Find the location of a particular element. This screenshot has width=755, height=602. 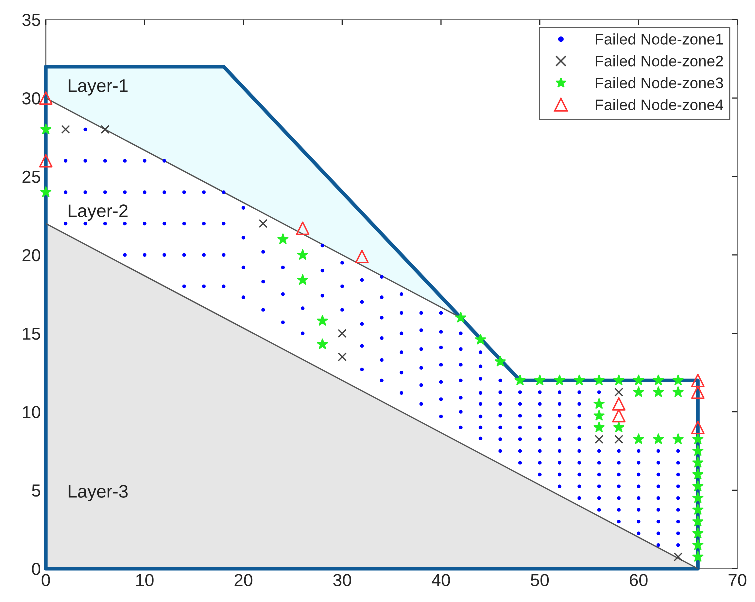

legend-label: Failed Node-zone4 is located at coordinates (660, 104).